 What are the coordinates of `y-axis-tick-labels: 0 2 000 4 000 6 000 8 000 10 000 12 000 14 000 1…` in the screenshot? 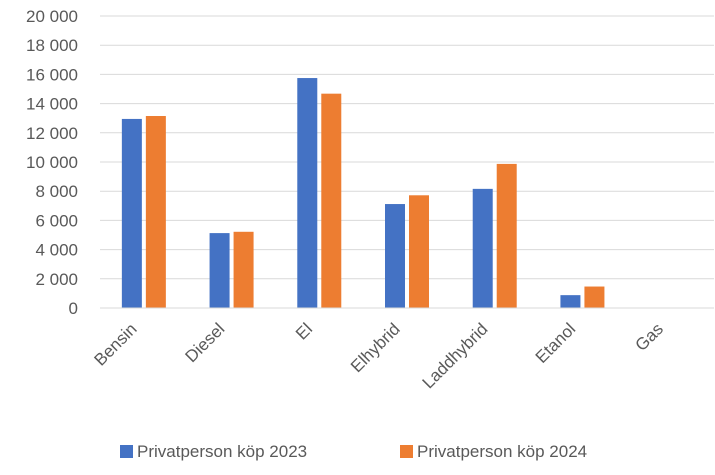 It's located at (52, 162).